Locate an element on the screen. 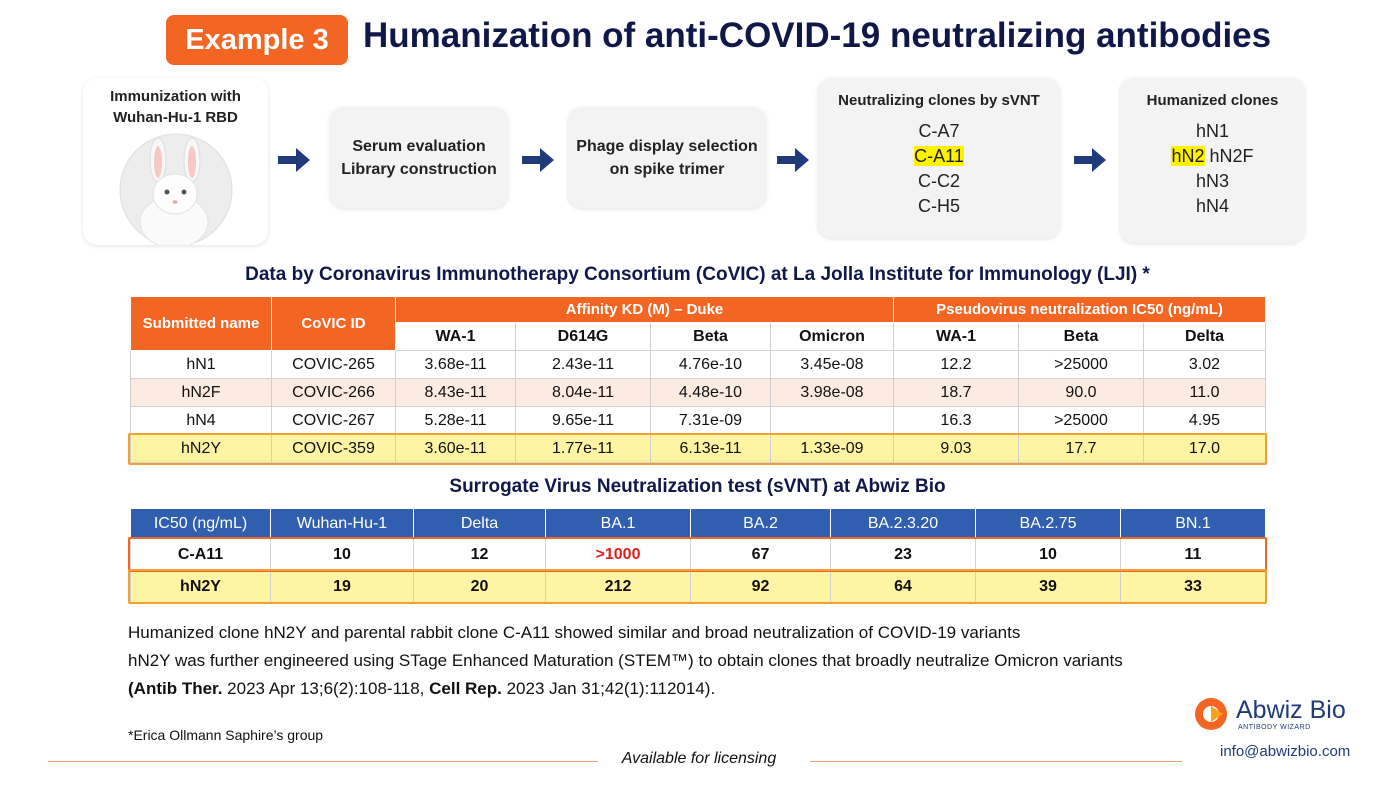 The image size is (1400, 787). cell: hN2F is located at coordinates (201, 392).